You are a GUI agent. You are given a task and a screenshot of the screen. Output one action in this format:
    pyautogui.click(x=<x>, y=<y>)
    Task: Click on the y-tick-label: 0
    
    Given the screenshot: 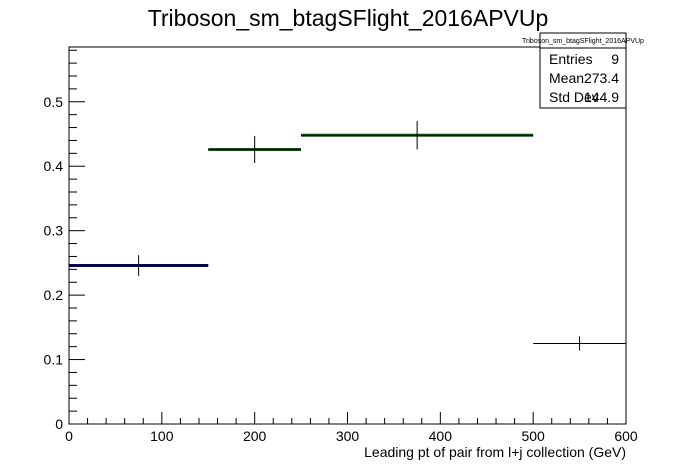 What is the action you would take?
    pyautogui.click(x=59, y=424)
    